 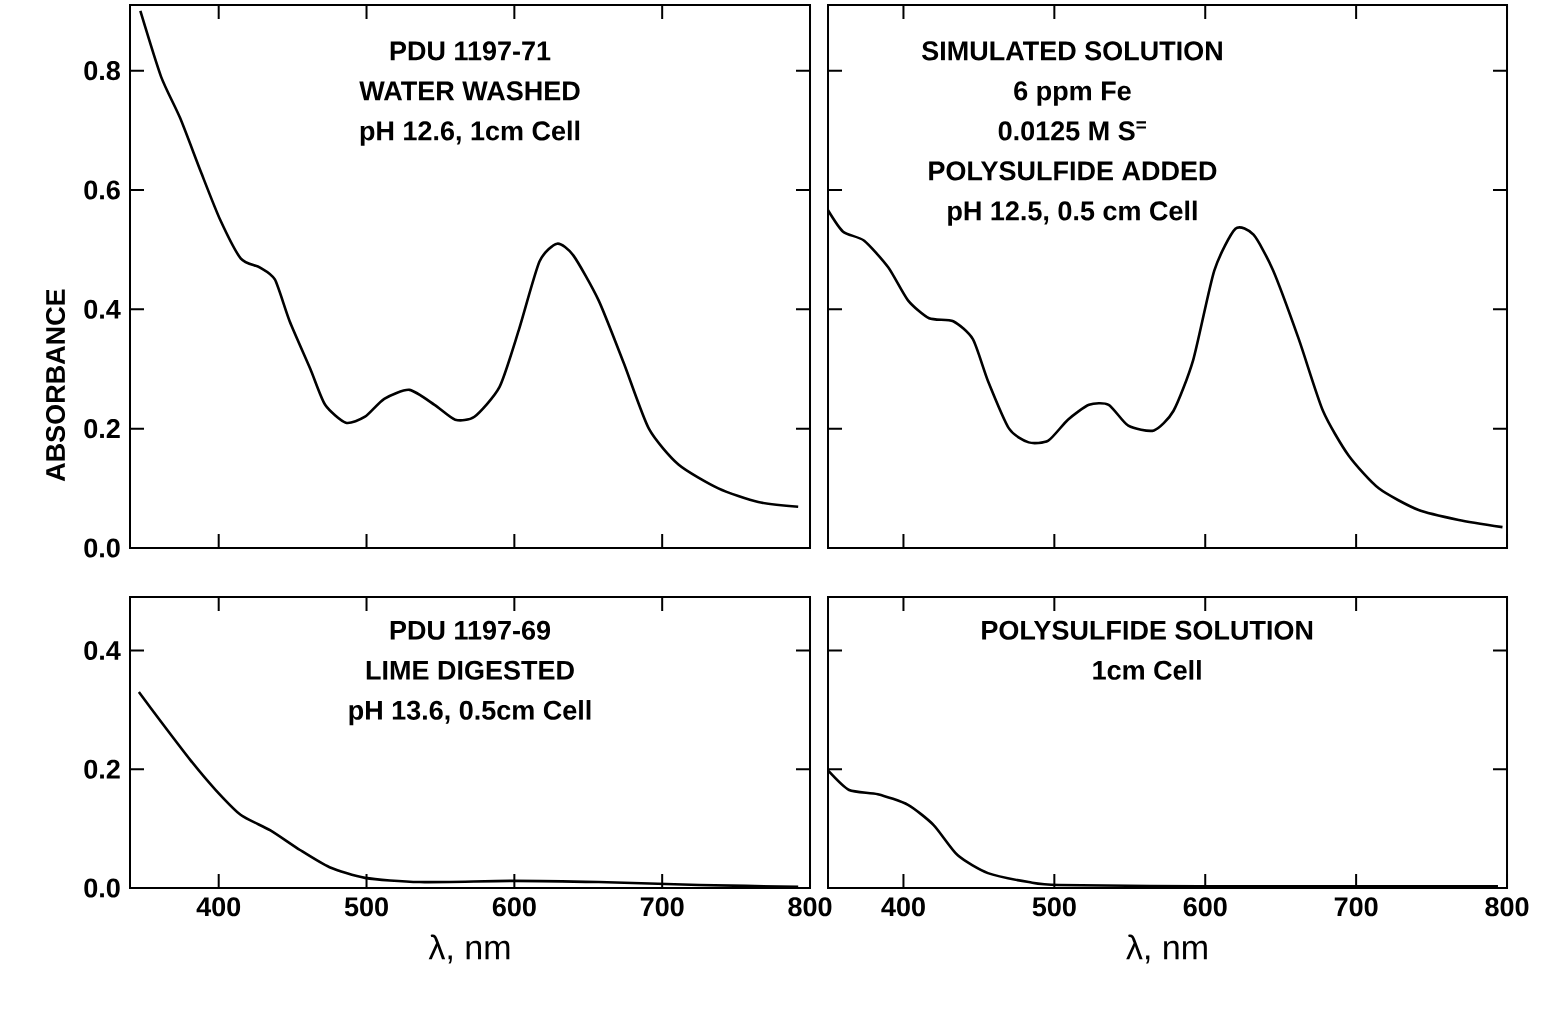 What do you see at coordinates (470, 713) in the screenshot?
I see `annotation: pH 13.6, 0.5cm Cell` at bounding box center [470, 713].